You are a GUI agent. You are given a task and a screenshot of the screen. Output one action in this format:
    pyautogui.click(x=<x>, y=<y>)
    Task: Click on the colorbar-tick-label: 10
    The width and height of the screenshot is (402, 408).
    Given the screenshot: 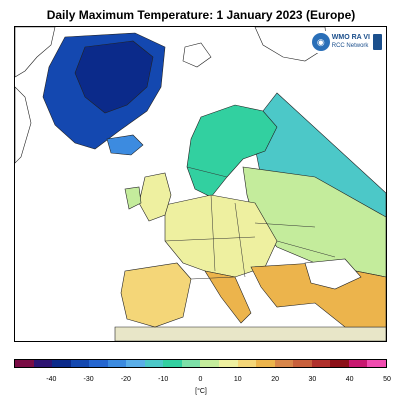 What is the action you would take?
    pyautogui.click(x=237, y=379)
    